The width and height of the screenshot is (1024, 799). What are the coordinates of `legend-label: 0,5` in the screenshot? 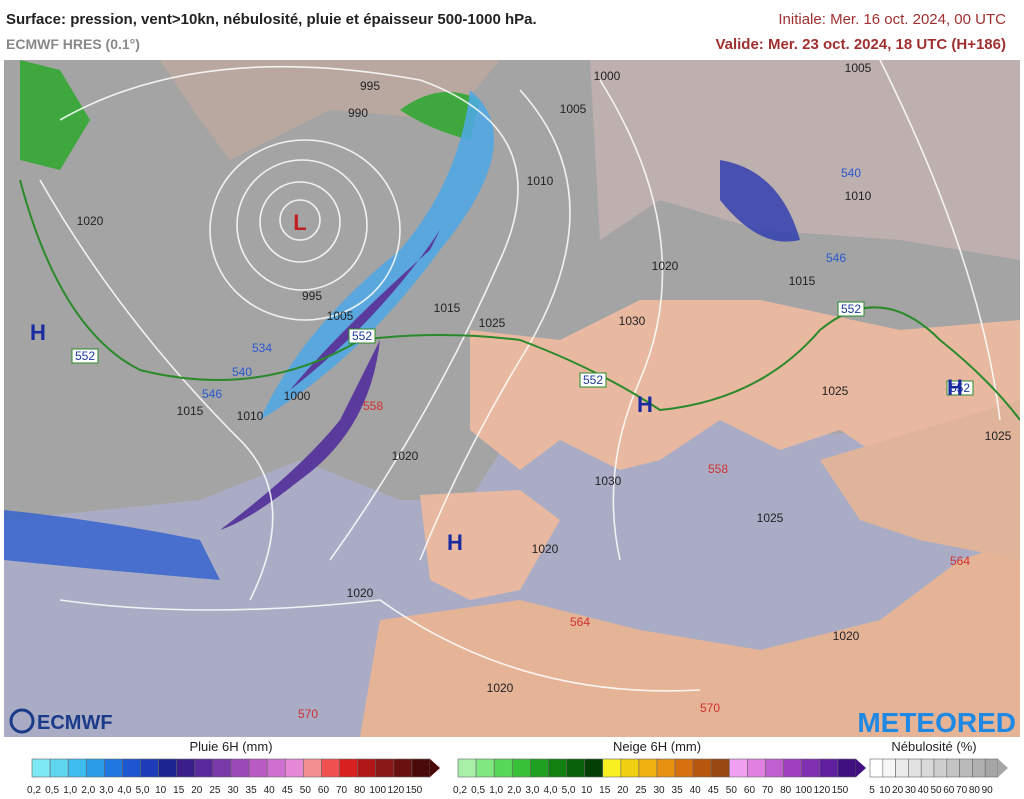 It's located at (478, 790).